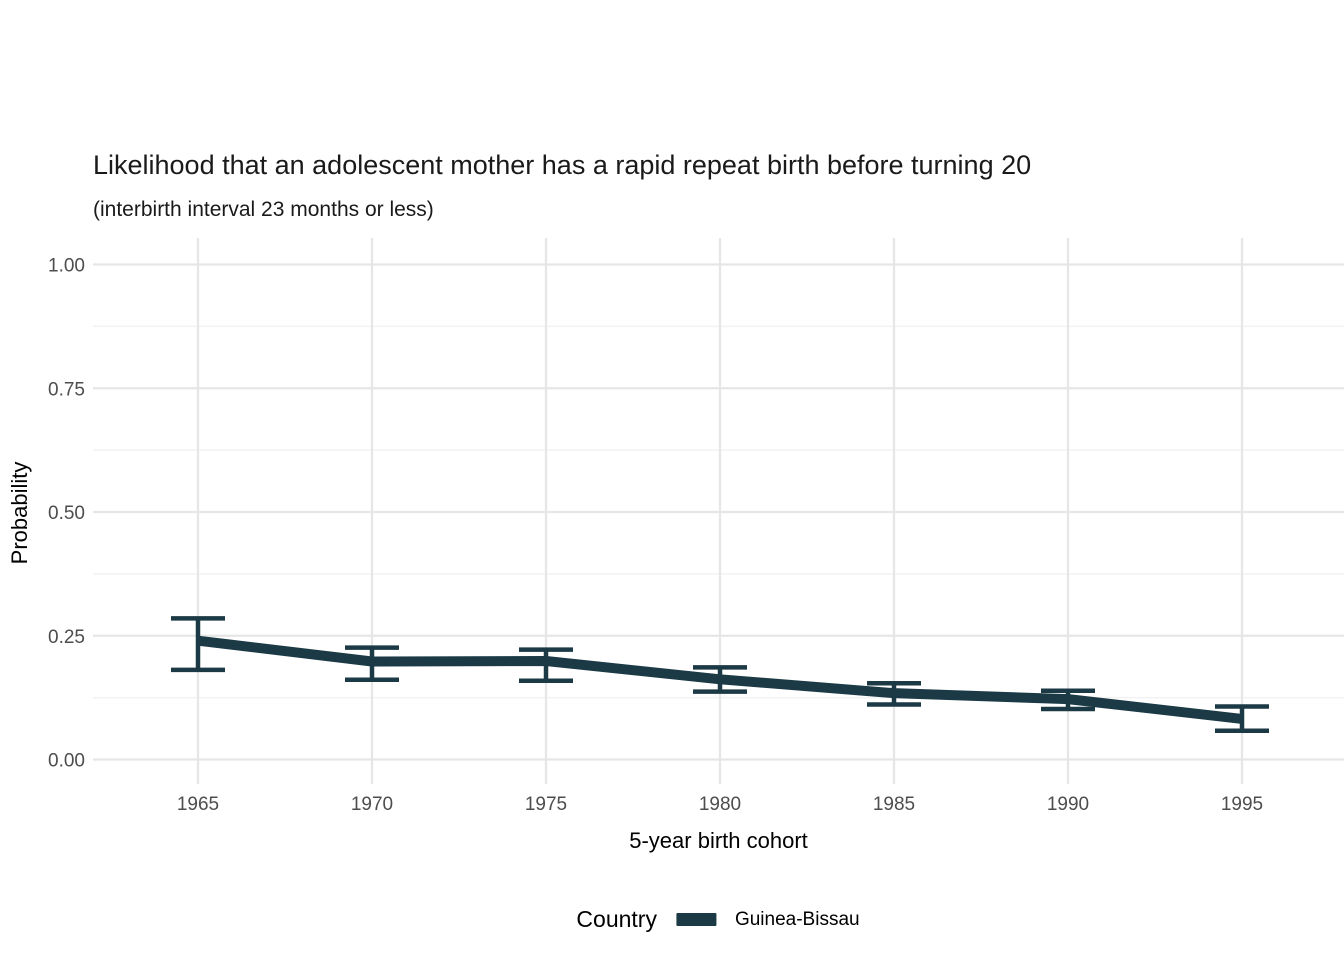 This screenshot has height=960, width=1344. Describe the element at coordinates (372, 804) in the screenshot. I see `x-tick-label: 1970` at that location.